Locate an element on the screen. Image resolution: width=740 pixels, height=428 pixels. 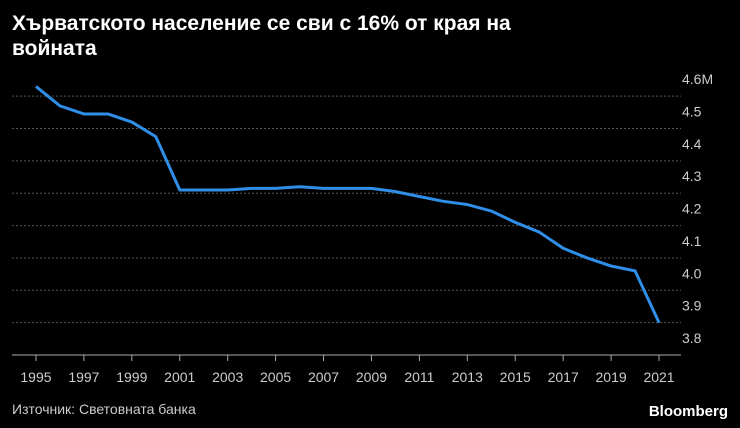
x-tick-label: 2019 is located at coordinates (611, 377).